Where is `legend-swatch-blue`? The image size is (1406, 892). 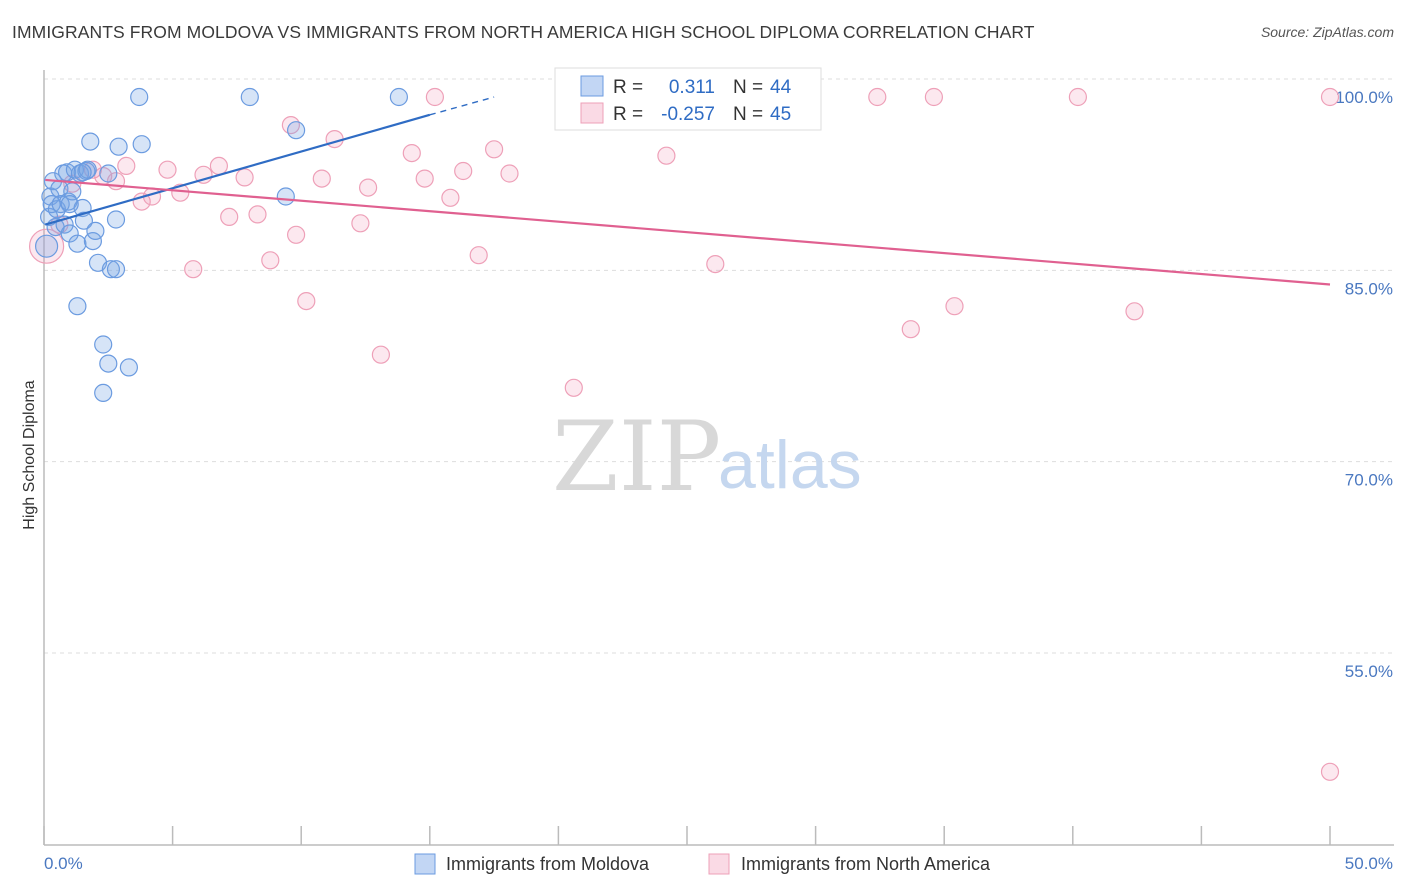 legend-swatch-blue is located at coordinates (592, 86).